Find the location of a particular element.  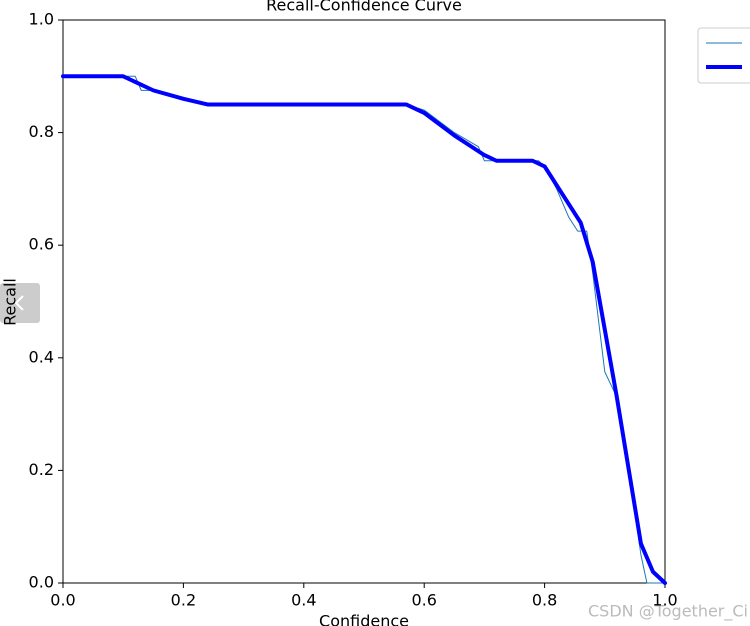

nav-button-bg is located at coordinates (20, 303).